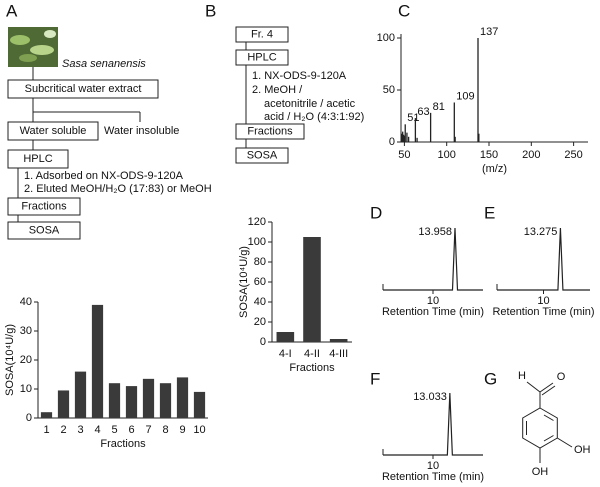 The height and width of the screenshot is (487, 600). What do you see at coordinates (141, 131) in the screenshot?
I see `flow-step: Water insoluble` at bounding box center [141, 131].